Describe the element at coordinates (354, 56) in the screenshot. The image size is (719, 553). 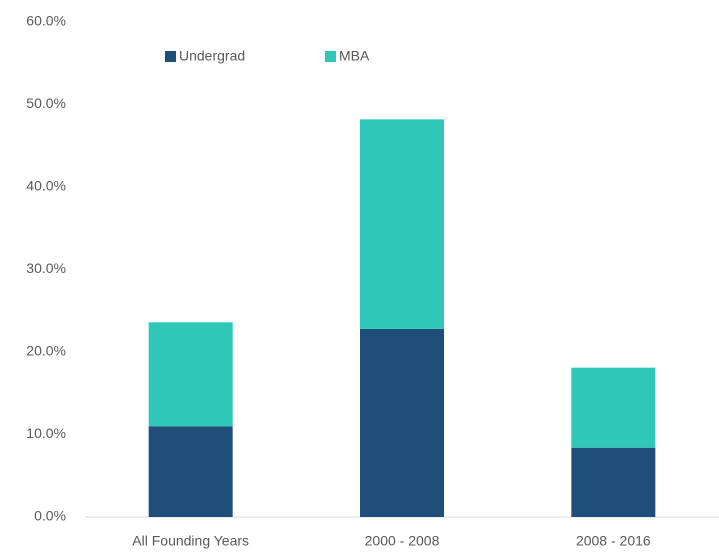
I see `legend-label: MBA` at that location.